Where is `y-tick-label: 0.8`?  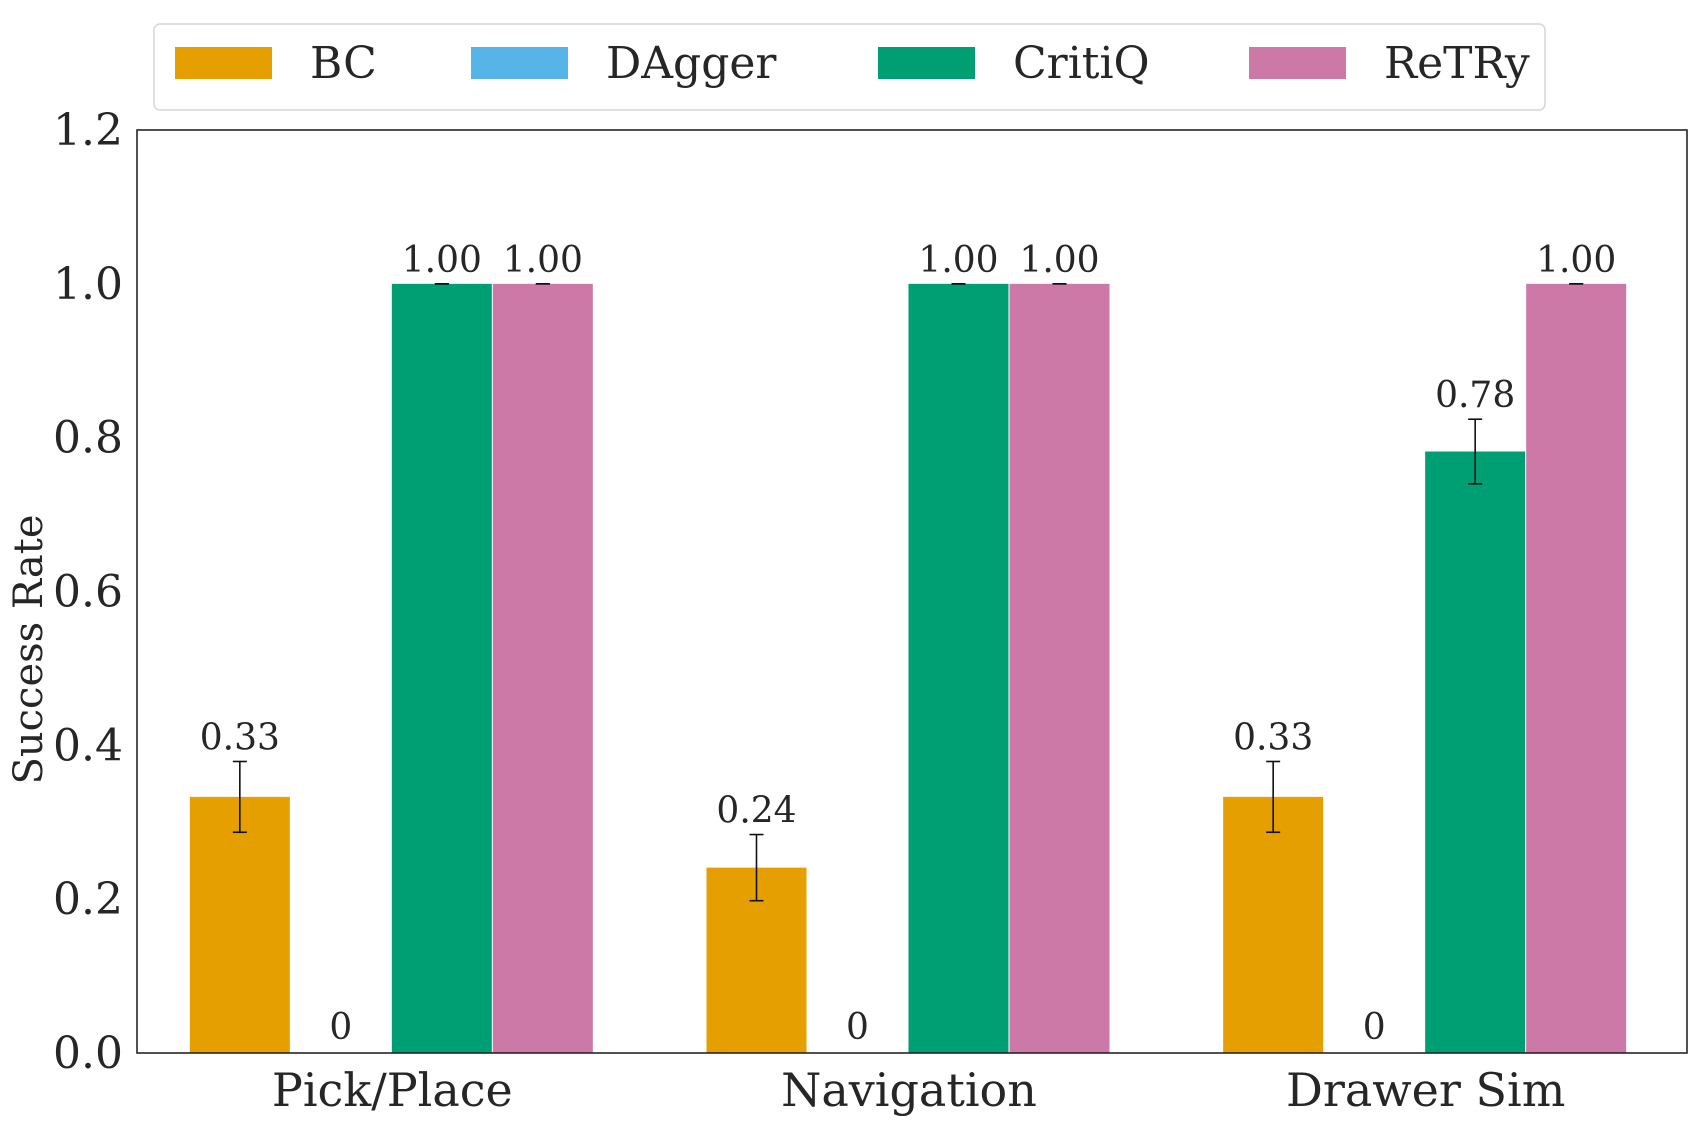 y-tick-label: 0.8 is located at coordinates (88, 438).